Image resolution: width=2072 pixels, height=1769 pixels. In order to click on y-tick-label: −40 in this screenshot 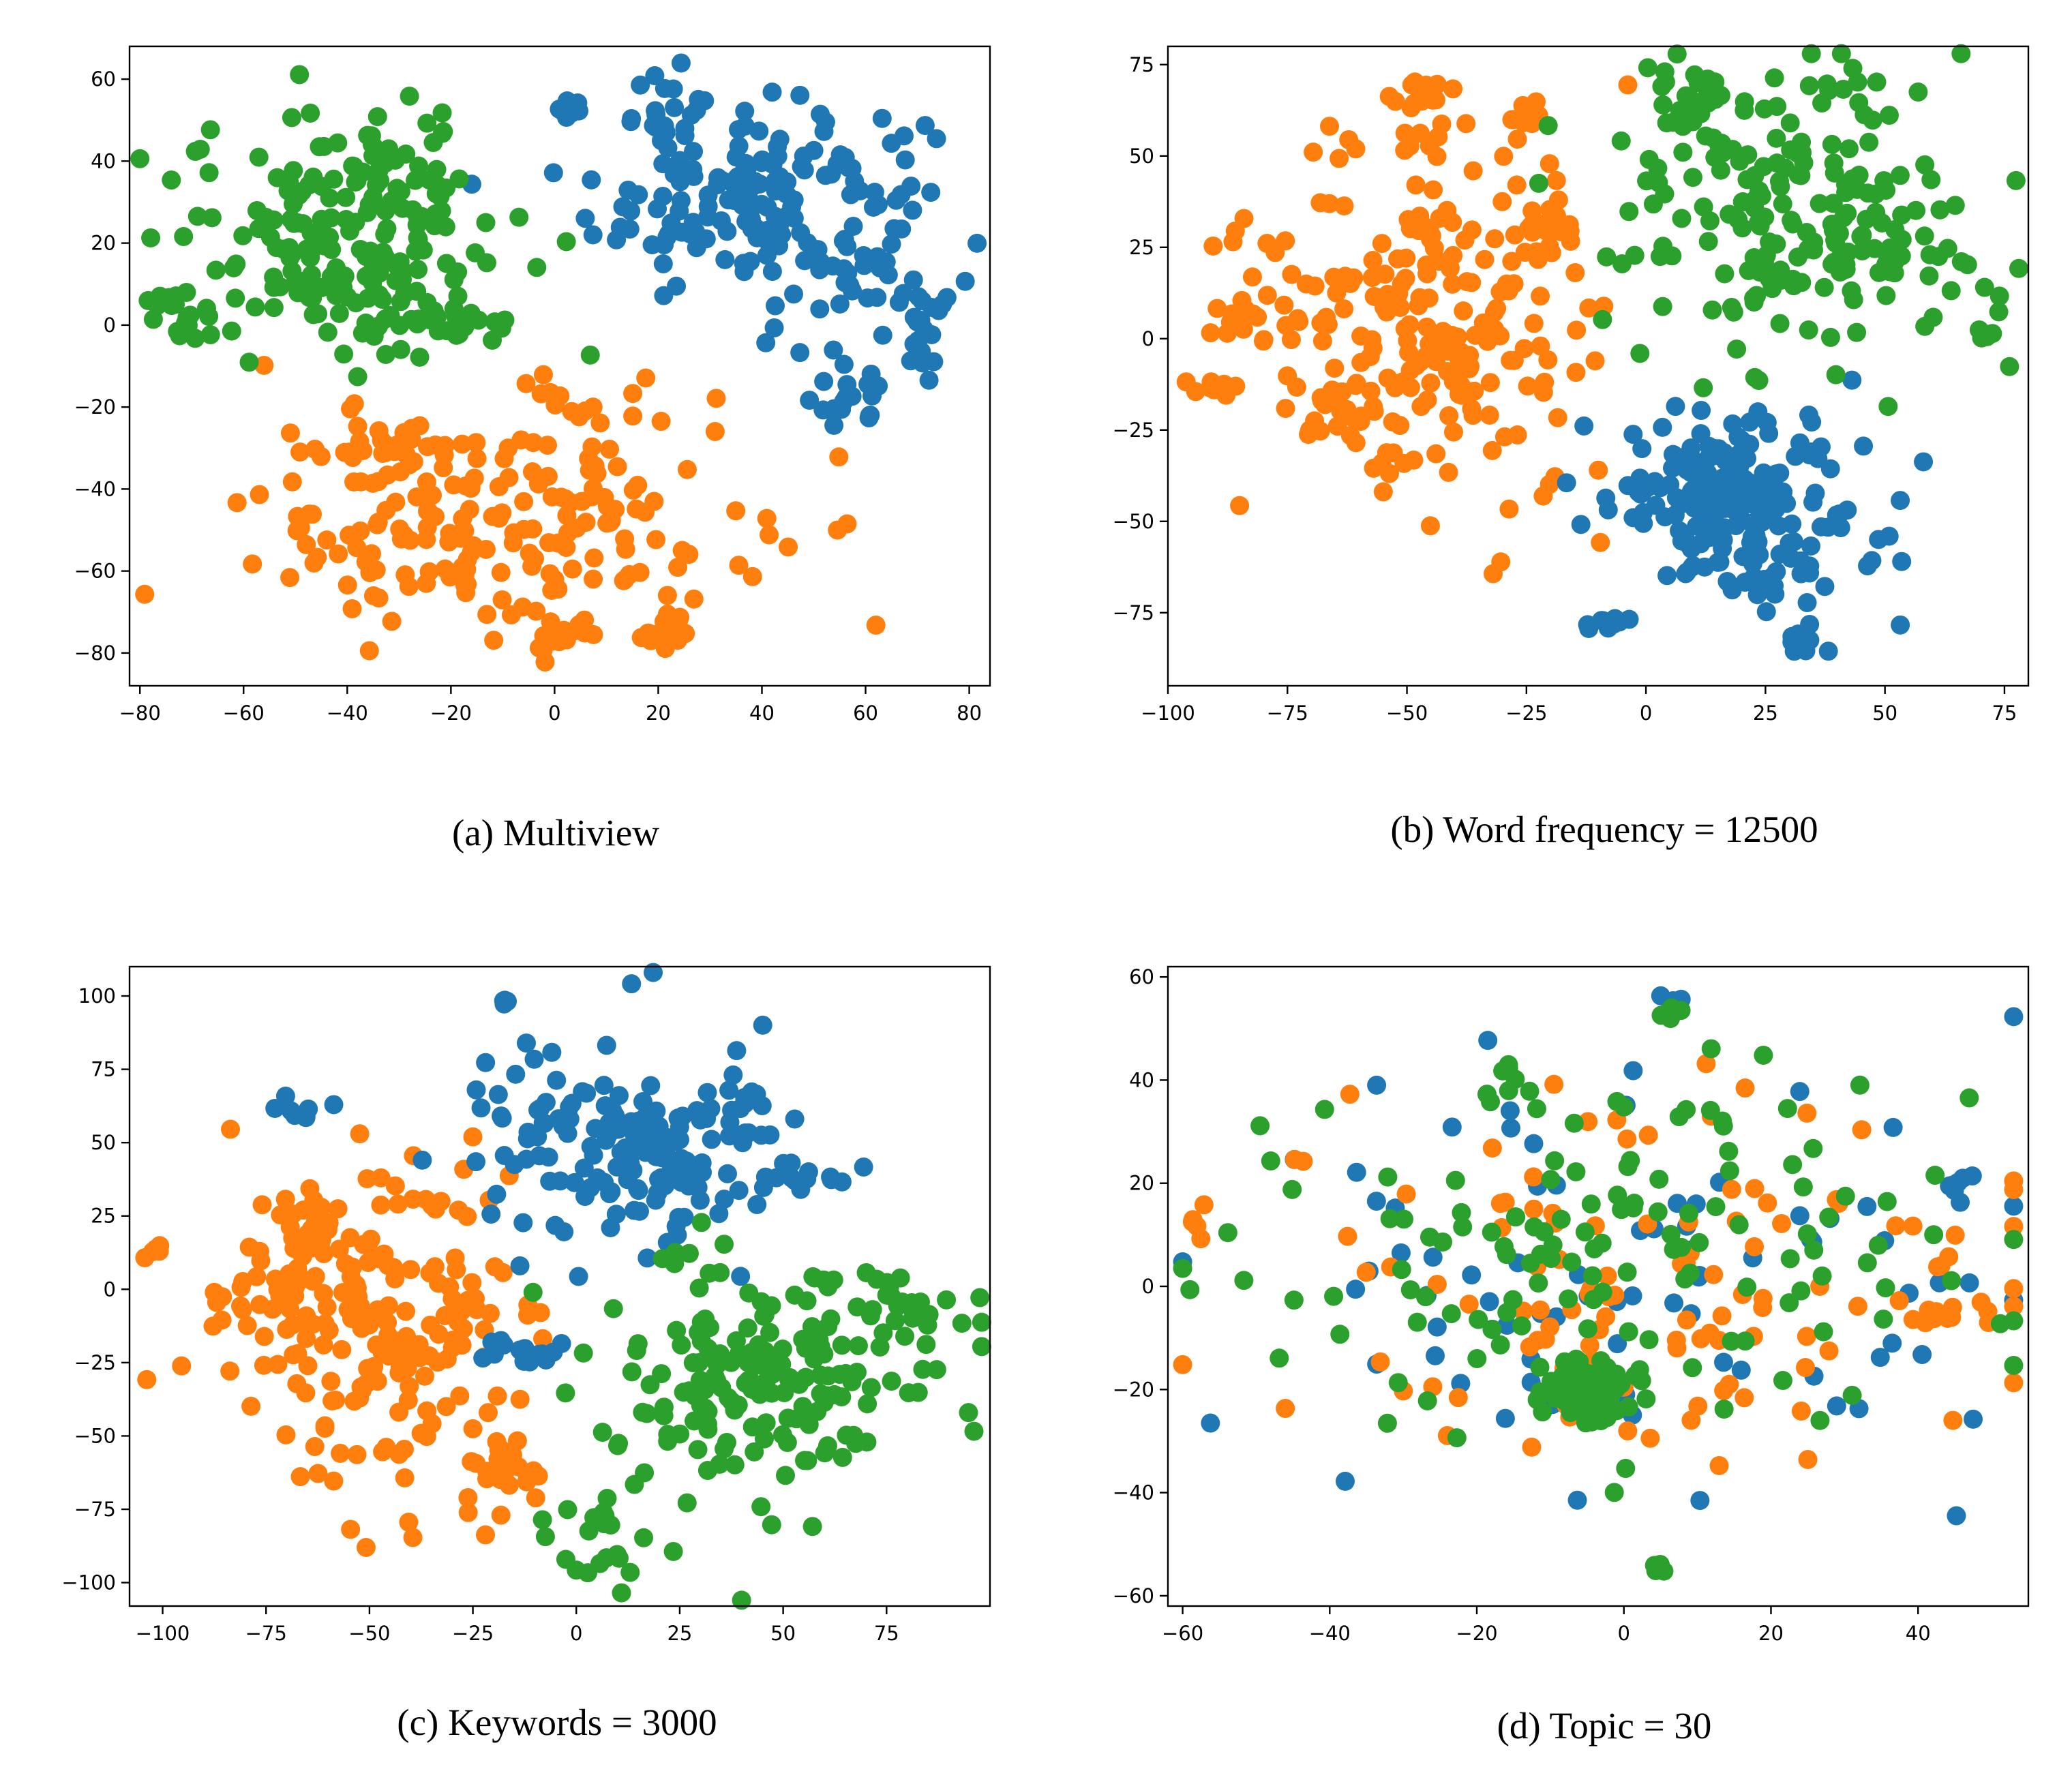, I will do `click(1133, 1493)`.